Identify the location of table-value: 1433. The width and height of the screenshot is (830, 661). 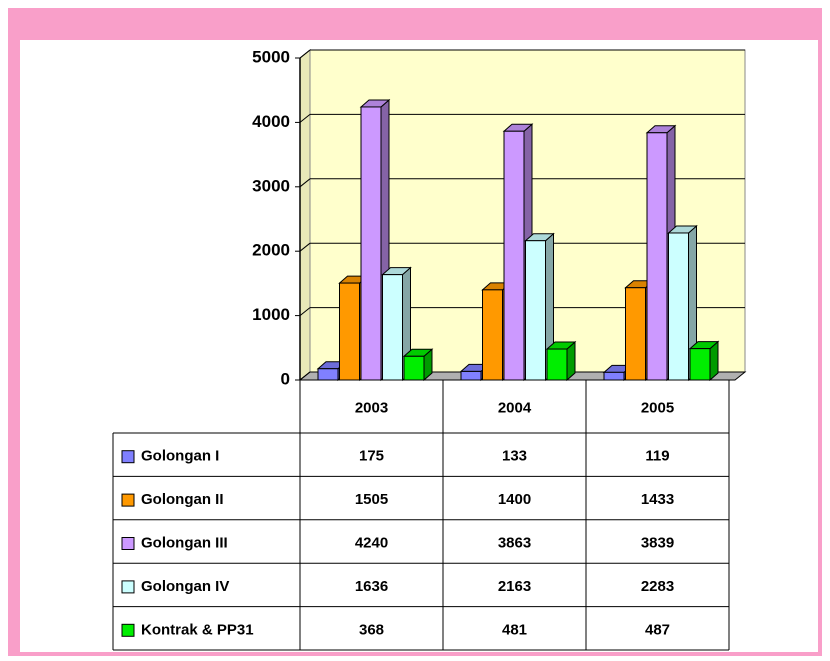
(657, 499).